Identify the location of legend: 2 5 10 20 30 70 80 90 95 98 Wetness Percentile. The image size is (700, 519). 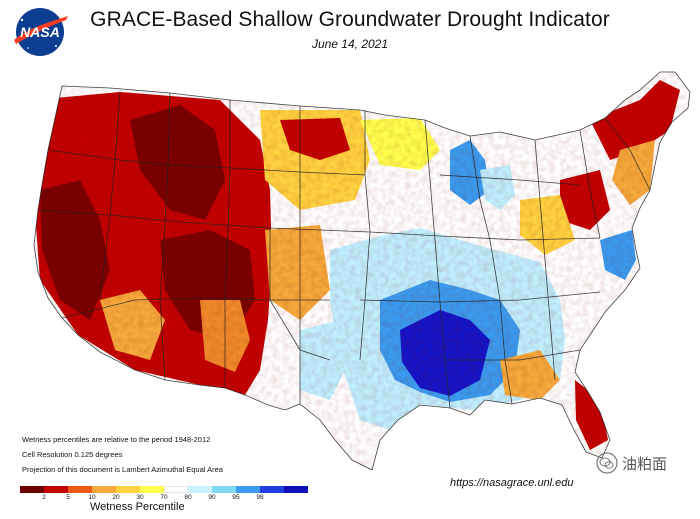
(164, 502).